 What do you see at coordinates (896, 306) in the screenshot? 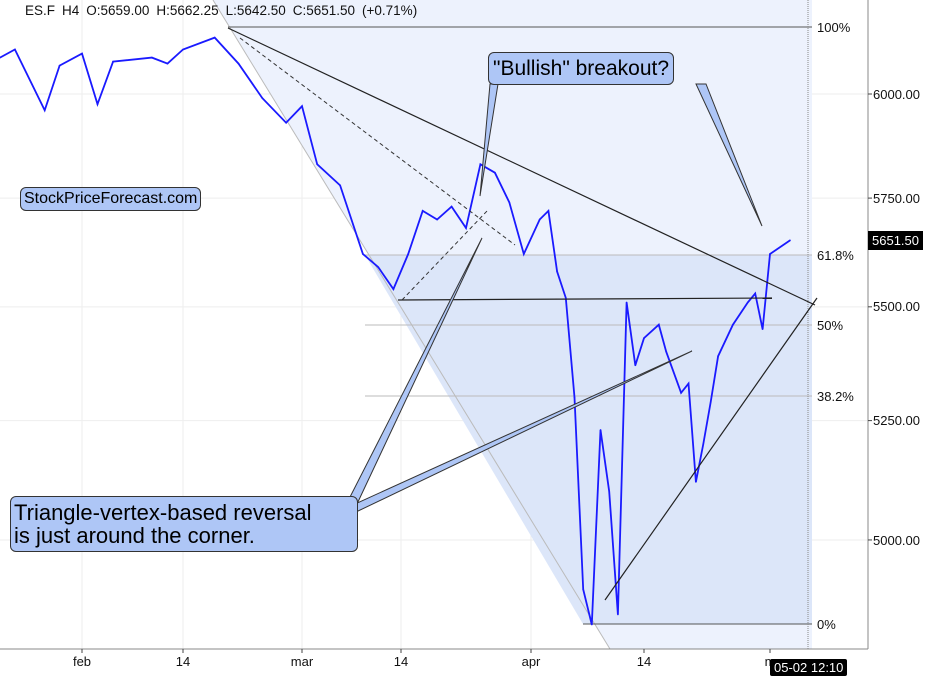
I see `y-tick-label: 5500.00` at bounding box center [896, 306].